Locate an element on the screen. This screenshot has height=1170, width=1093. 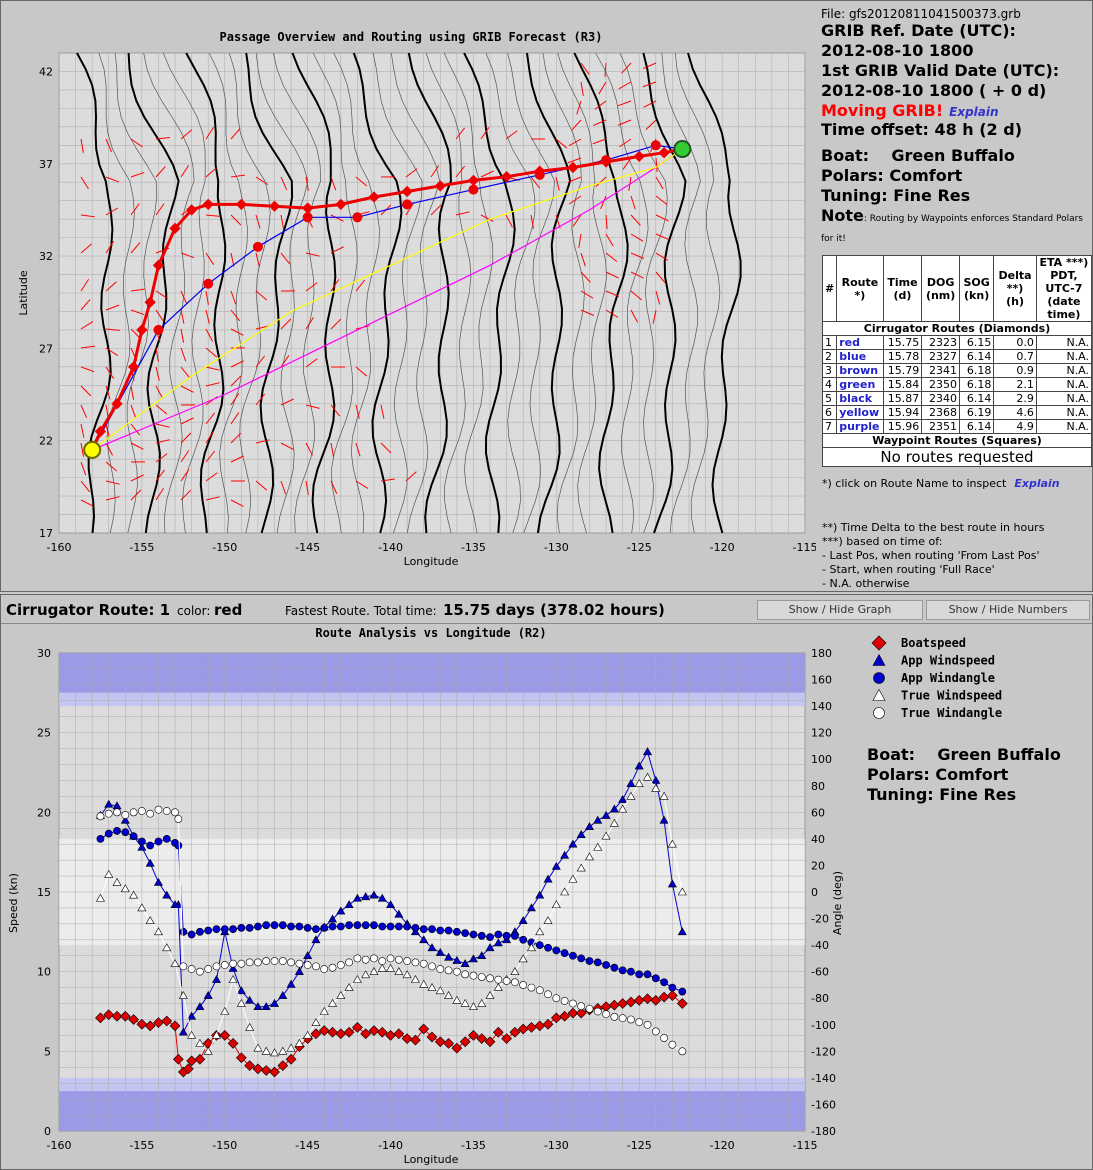
analysis-xtick: -140 is located at coordinates (390, 1145).